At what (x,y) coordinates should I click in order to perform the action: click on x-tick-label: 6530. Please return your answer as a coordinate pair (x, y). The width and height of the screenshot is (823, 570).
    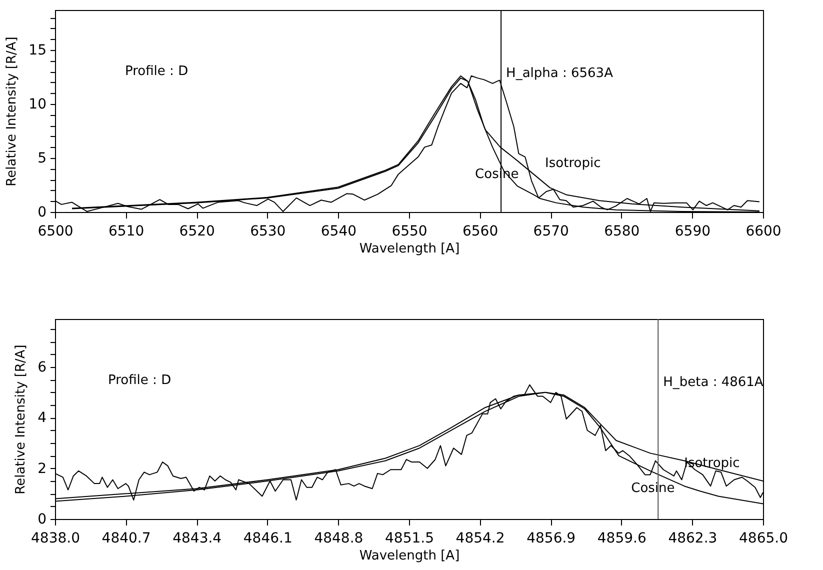
    Looking at the image, I should click on (268, 232).